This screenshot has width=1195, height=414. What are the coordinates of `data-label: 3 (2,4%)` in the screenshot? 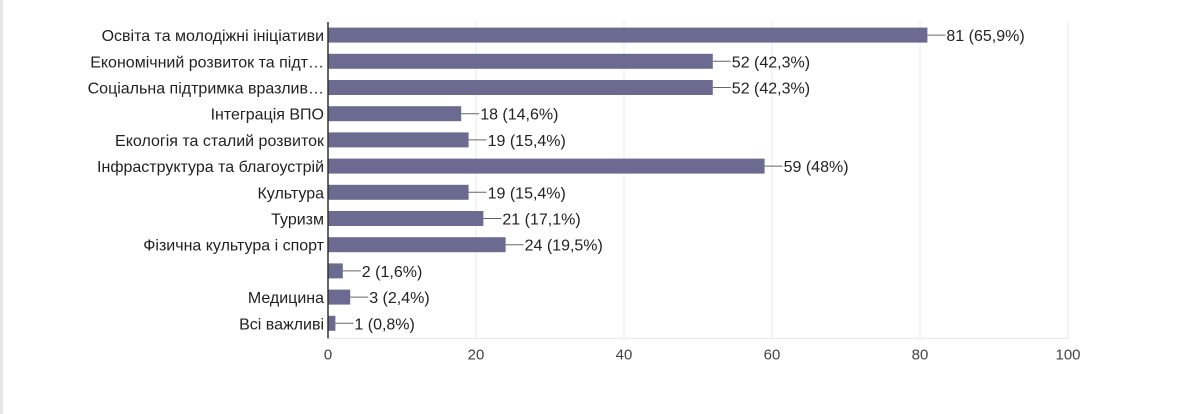 It's located at (399, 298).